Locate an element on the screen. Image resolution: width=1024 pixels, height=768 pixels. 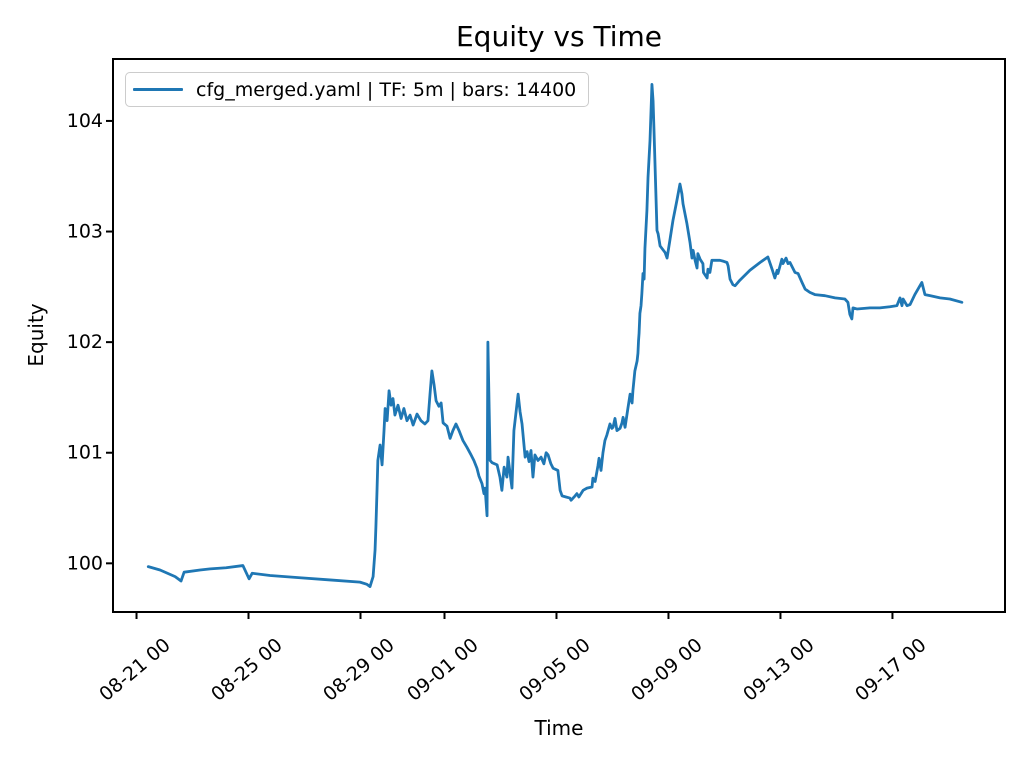
x-tick-label-7: 09-17 00 is located at coordinates (891, 670).